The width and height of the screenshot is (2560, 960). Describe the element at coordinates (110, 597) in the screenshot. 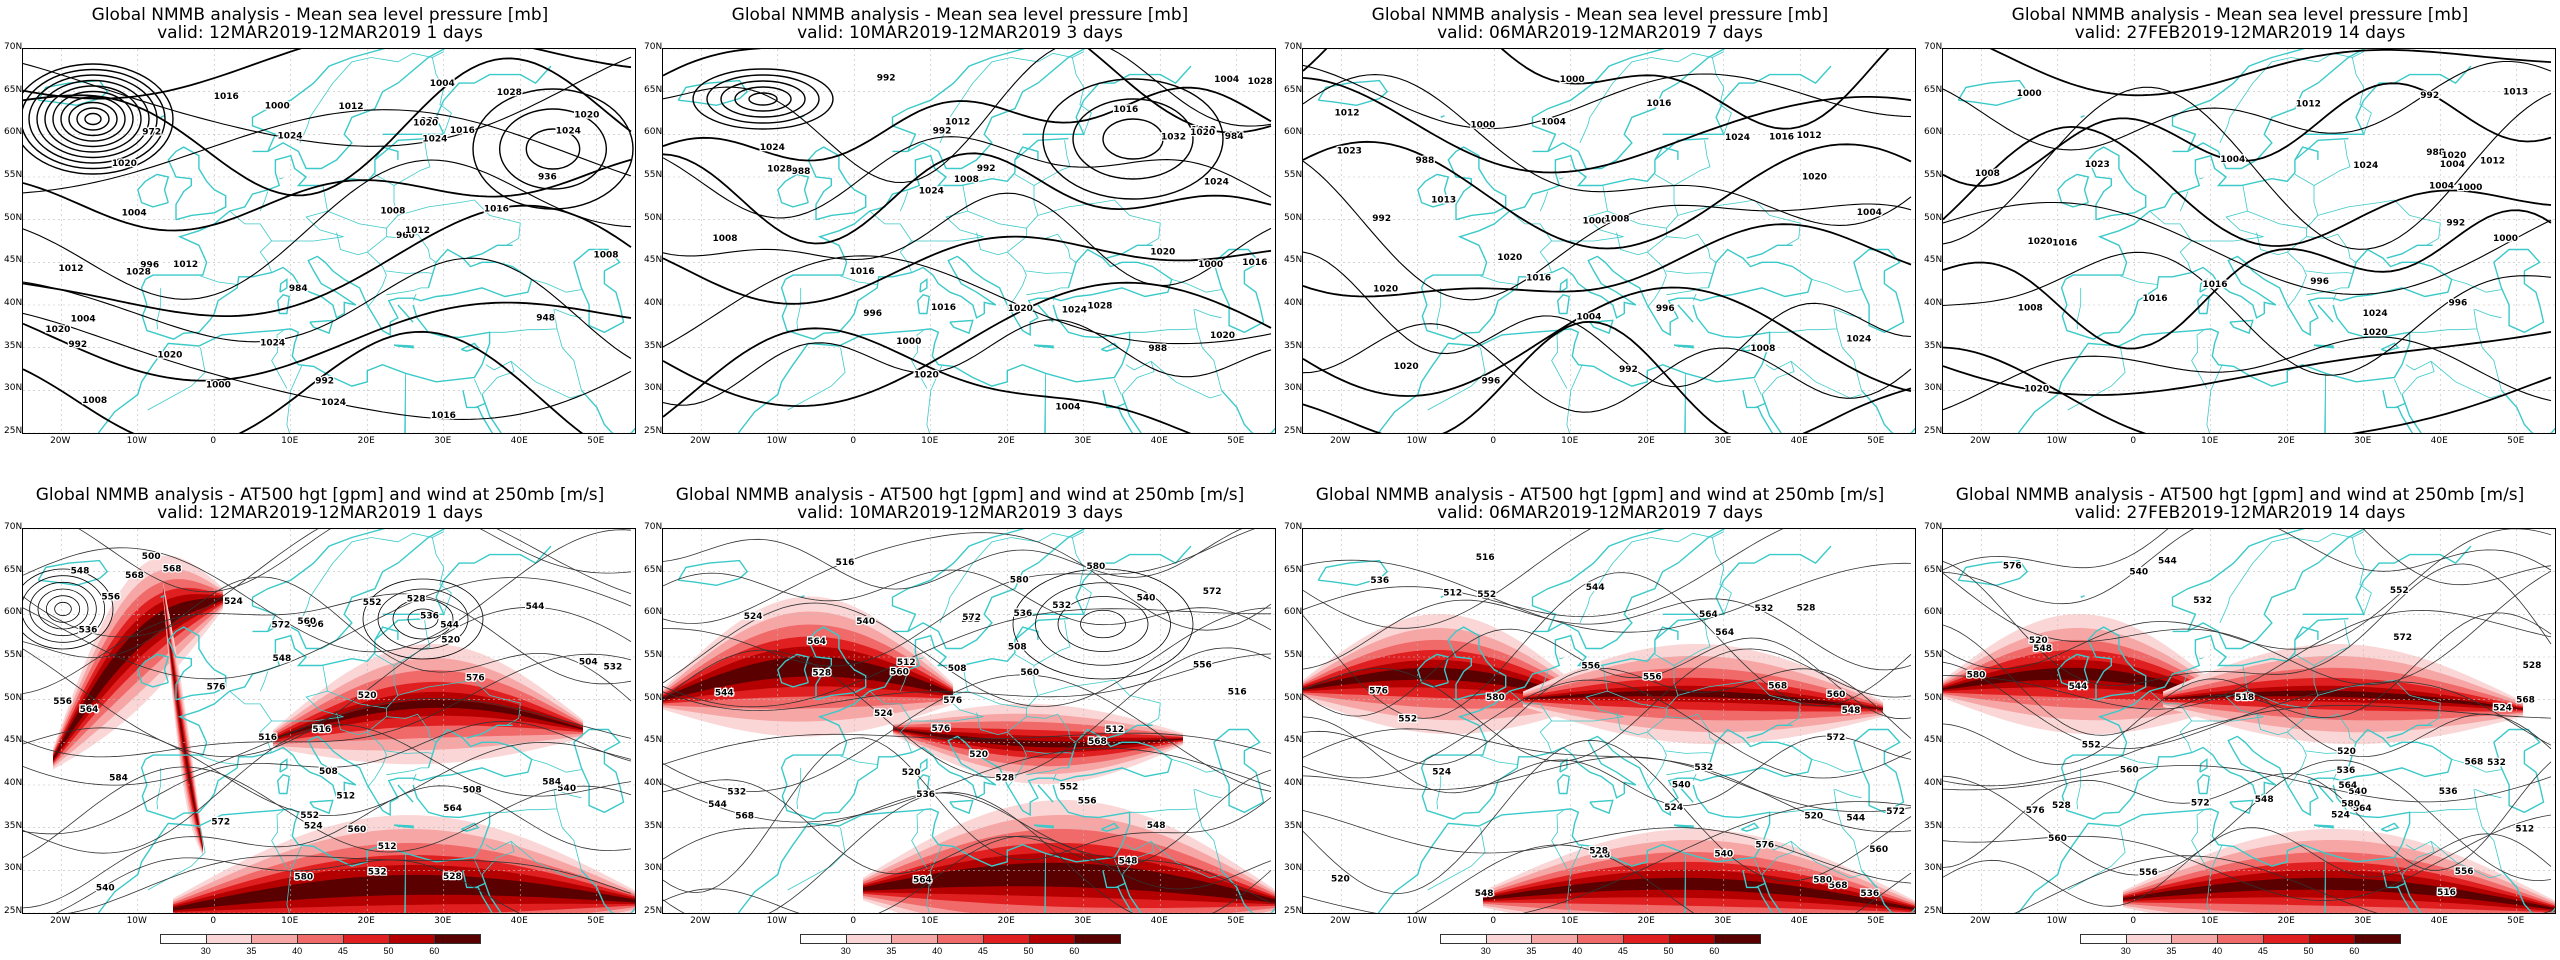

I see `contour-label: 556` at that location.